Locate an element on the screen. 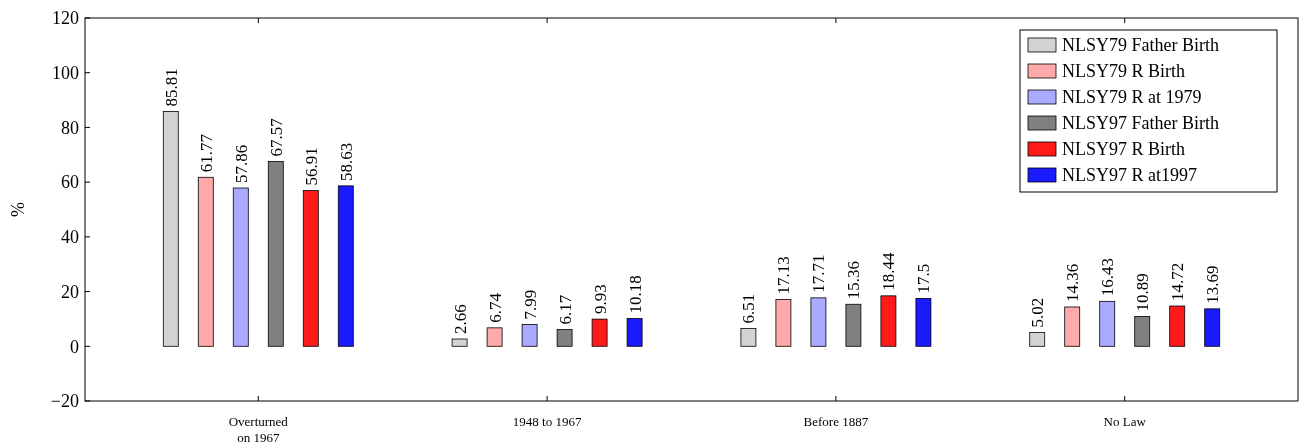  data-label: 17.71 is located at coordinates (819, 273).